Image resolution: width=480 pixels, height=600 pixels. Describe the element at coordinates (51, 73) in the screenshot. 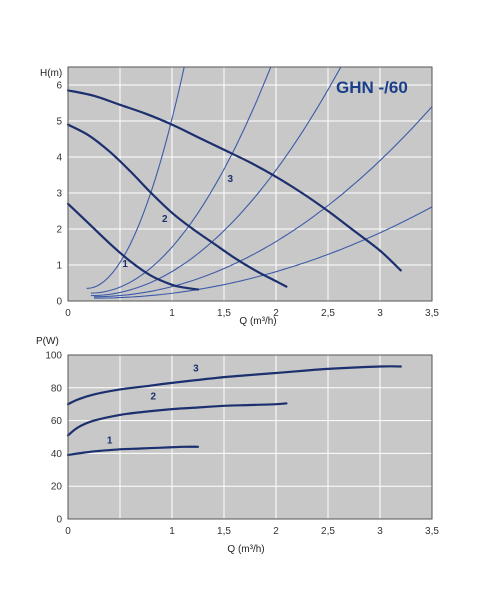

I see `head-y-axis-label: H(m)` at that location.